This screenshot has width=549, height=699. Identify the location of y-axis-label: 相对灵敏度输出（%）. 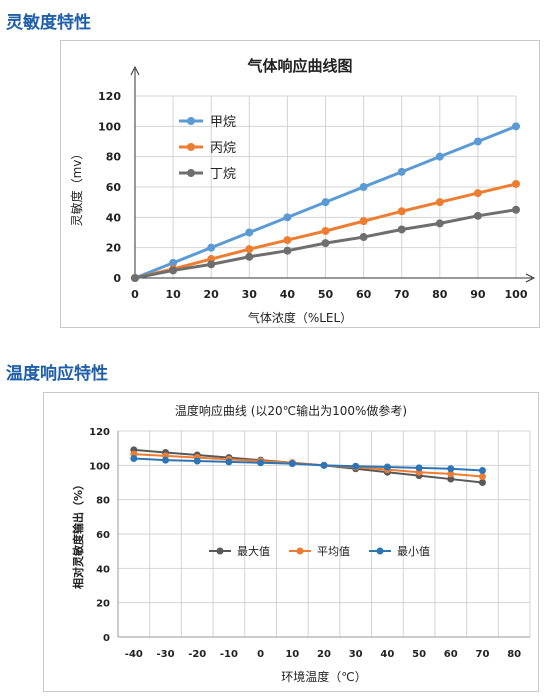
(78, 534).